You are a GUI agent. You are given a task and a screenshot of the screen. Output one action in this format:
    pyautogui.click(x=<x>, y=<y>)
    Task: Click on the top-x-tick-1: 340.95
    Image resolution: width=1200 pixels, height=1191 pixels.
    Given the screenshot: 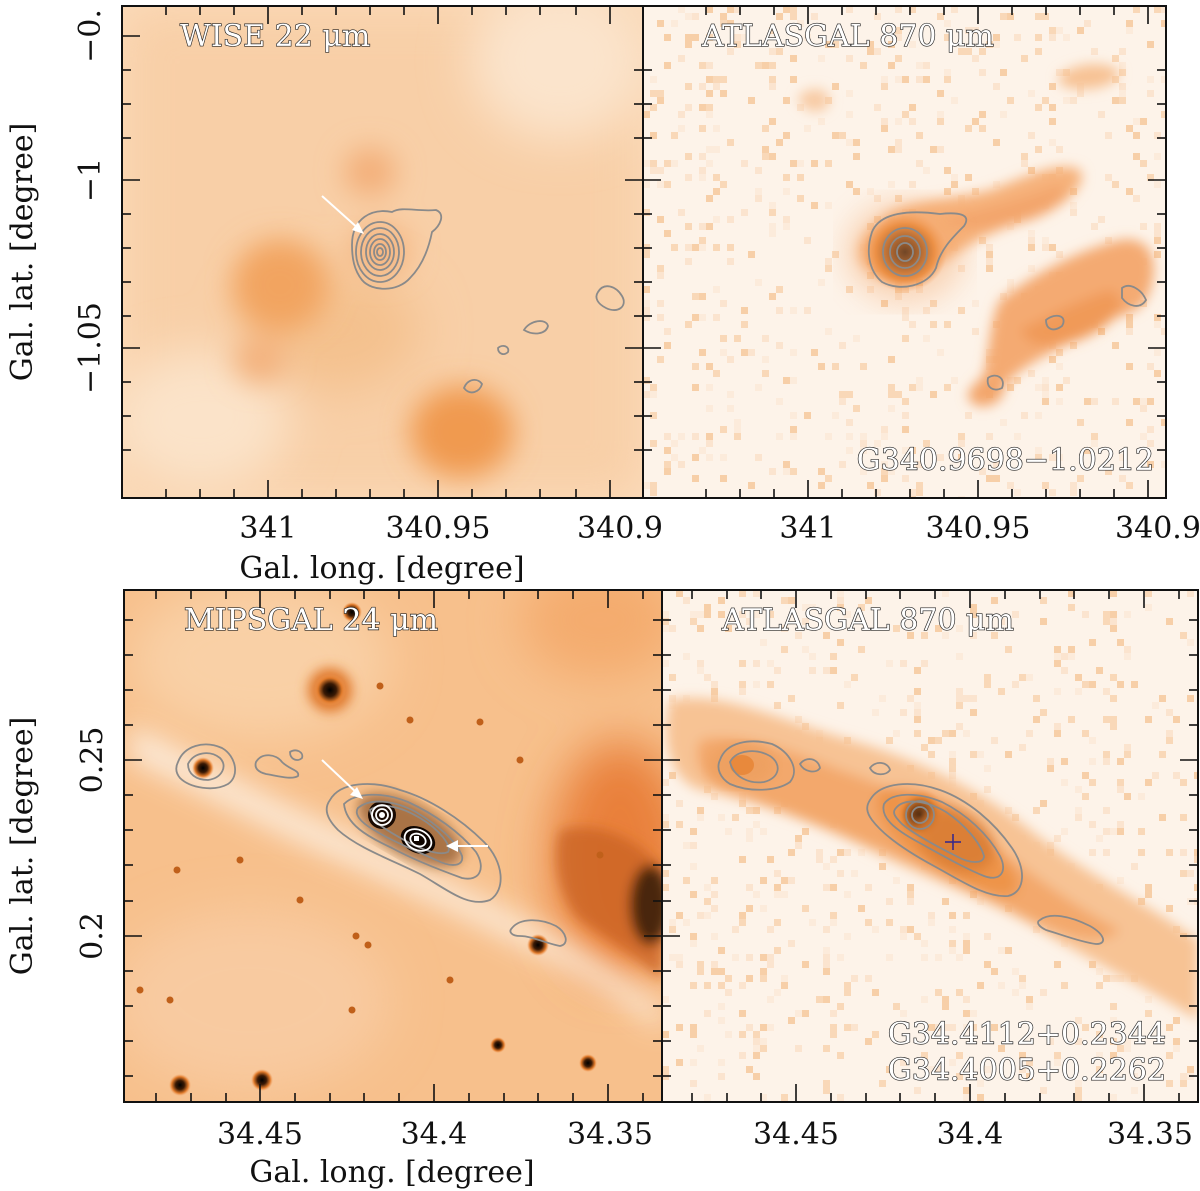 What is the action you would take?
    pyautogui.click(x=438, y=528)
    